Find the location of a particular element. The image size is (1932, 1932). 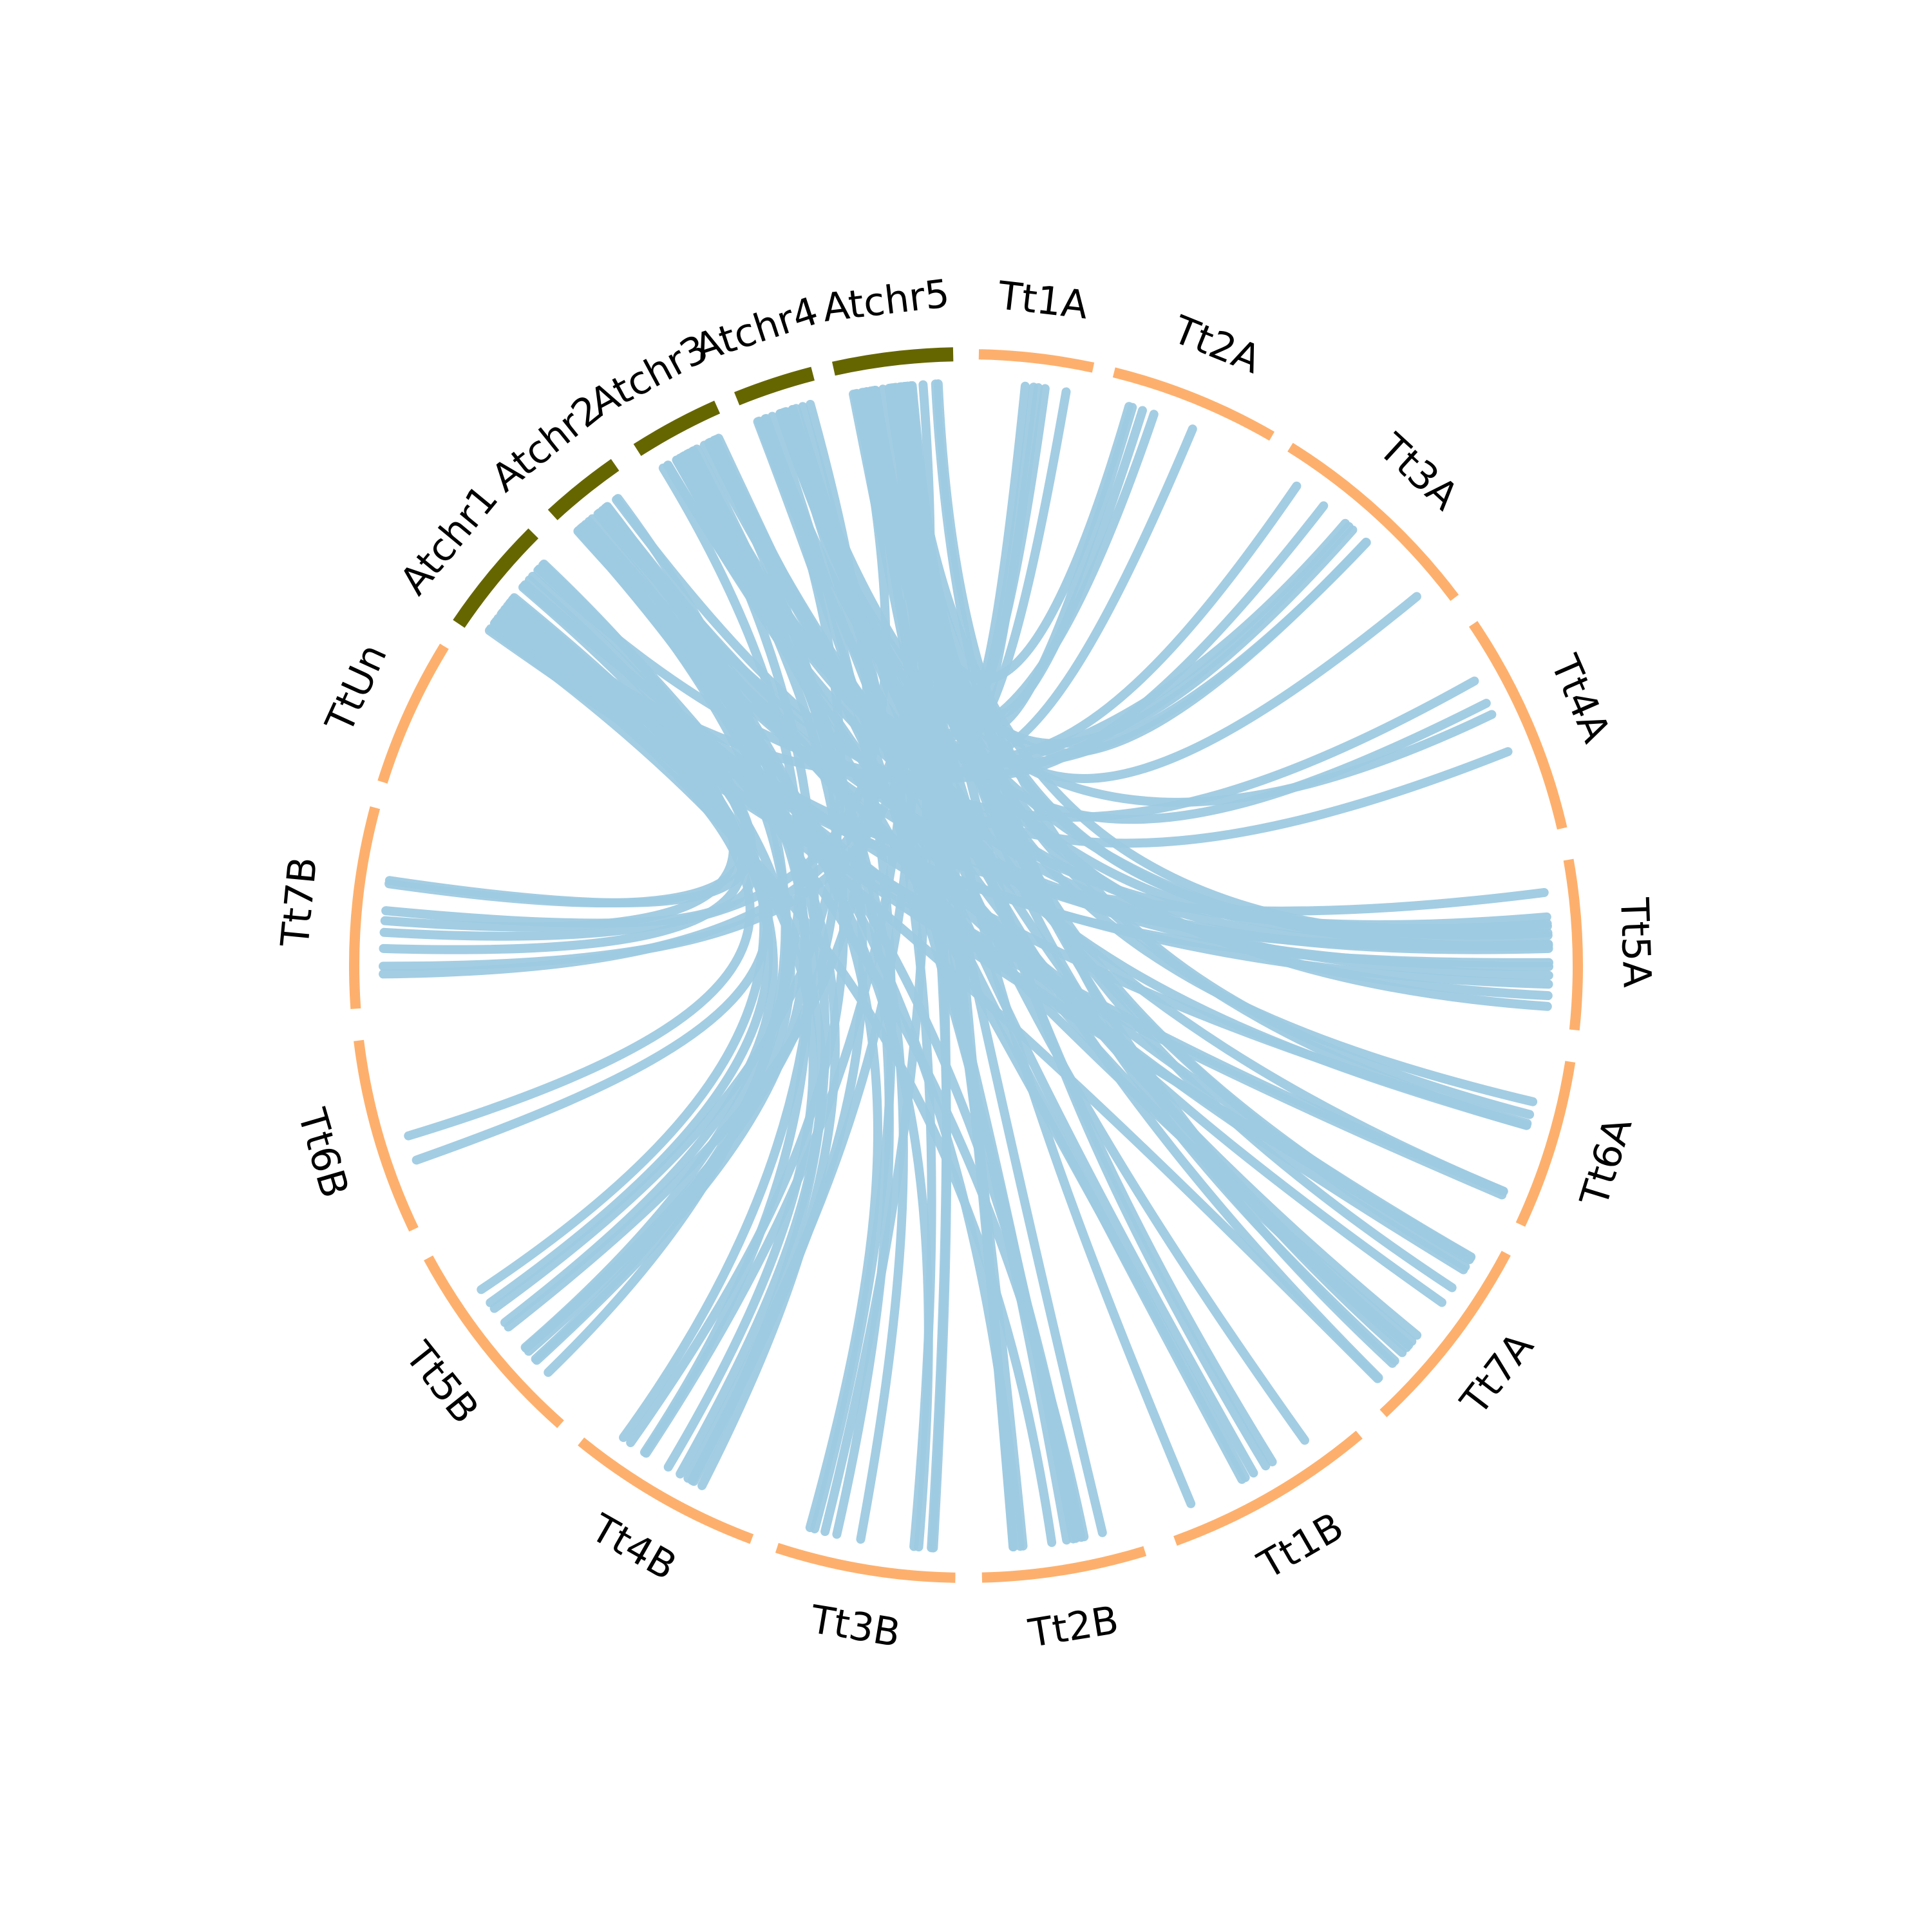

label-tt2a: Tt2A is located at coordinates (1217, 345).